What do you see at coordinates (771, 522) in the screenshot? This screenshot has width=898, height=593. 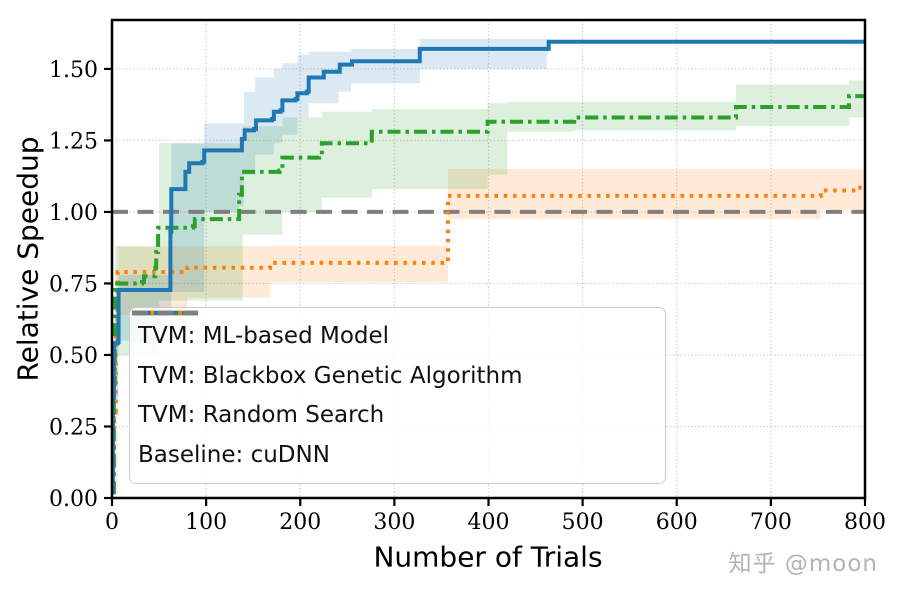 I see `svg-text: 700` at bounding box center [771, 522].